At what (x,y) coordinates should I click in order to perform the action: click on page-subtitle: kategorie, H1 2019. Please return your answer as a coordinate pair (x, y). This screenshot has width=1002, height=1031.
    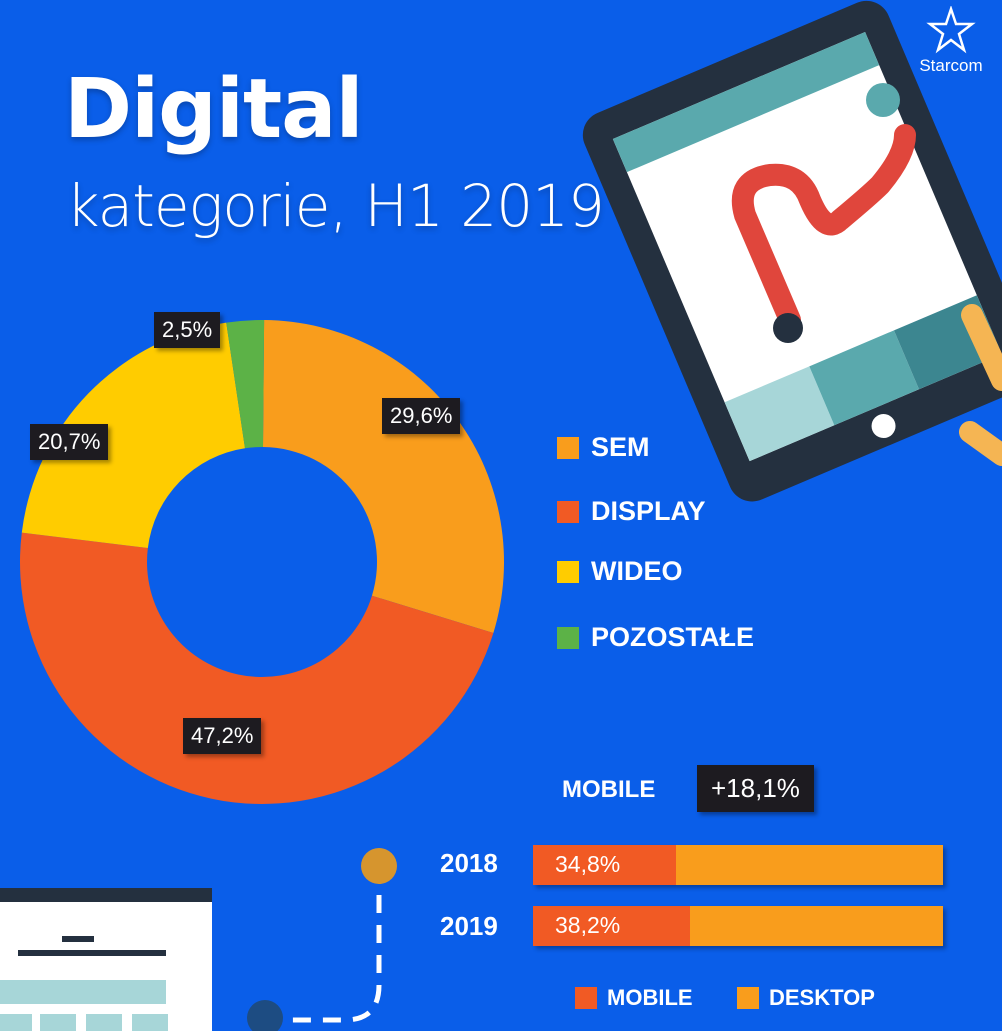
    Looking at the image, I should click on (335, 206).